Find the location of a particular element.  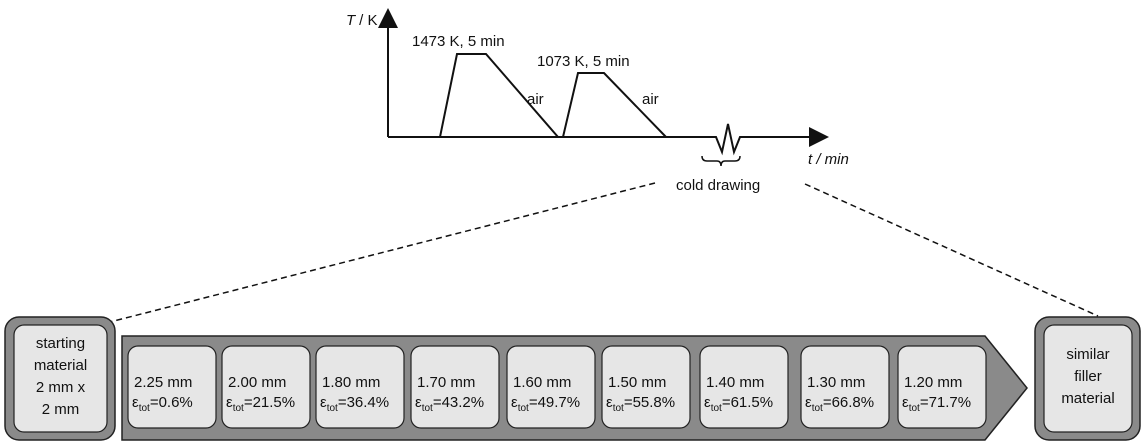

y-axis-label: T / K is located at coordinates (362, 20).